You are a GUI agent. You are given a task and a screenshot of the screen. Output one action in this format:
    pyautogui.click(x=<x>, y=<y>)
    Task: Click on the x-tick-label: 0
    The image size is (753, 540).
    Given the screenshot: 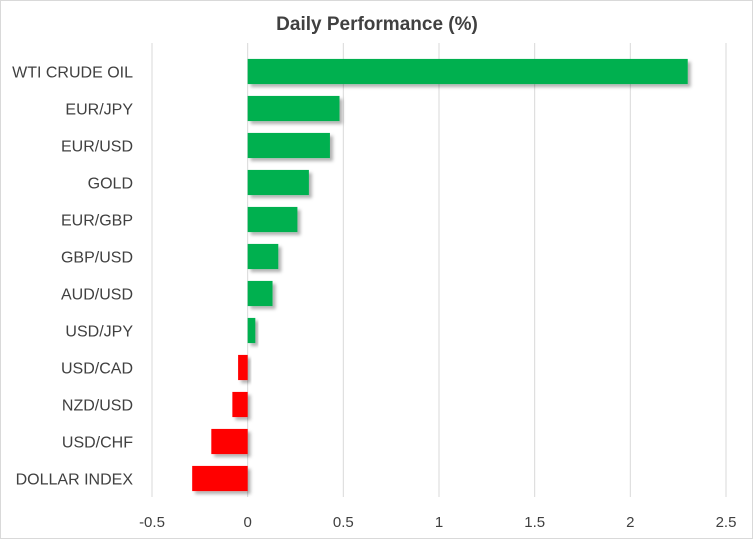 What is the action you would take?
    pyautogui.click(x=247, y=522)
    